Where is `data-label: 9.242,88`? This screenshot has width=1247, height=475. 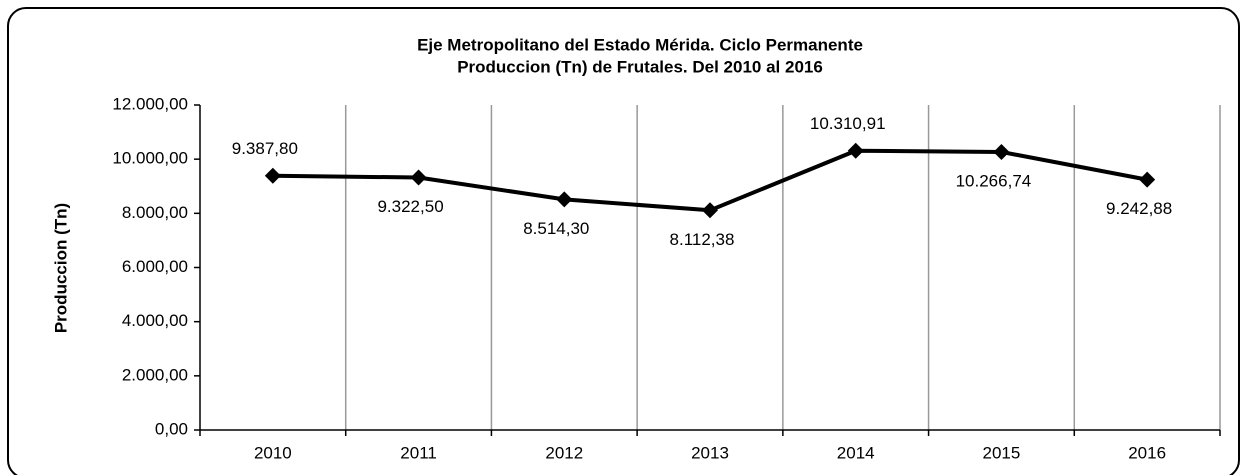 data-label: 9.242,88 is located at coordinates (1139, 208).